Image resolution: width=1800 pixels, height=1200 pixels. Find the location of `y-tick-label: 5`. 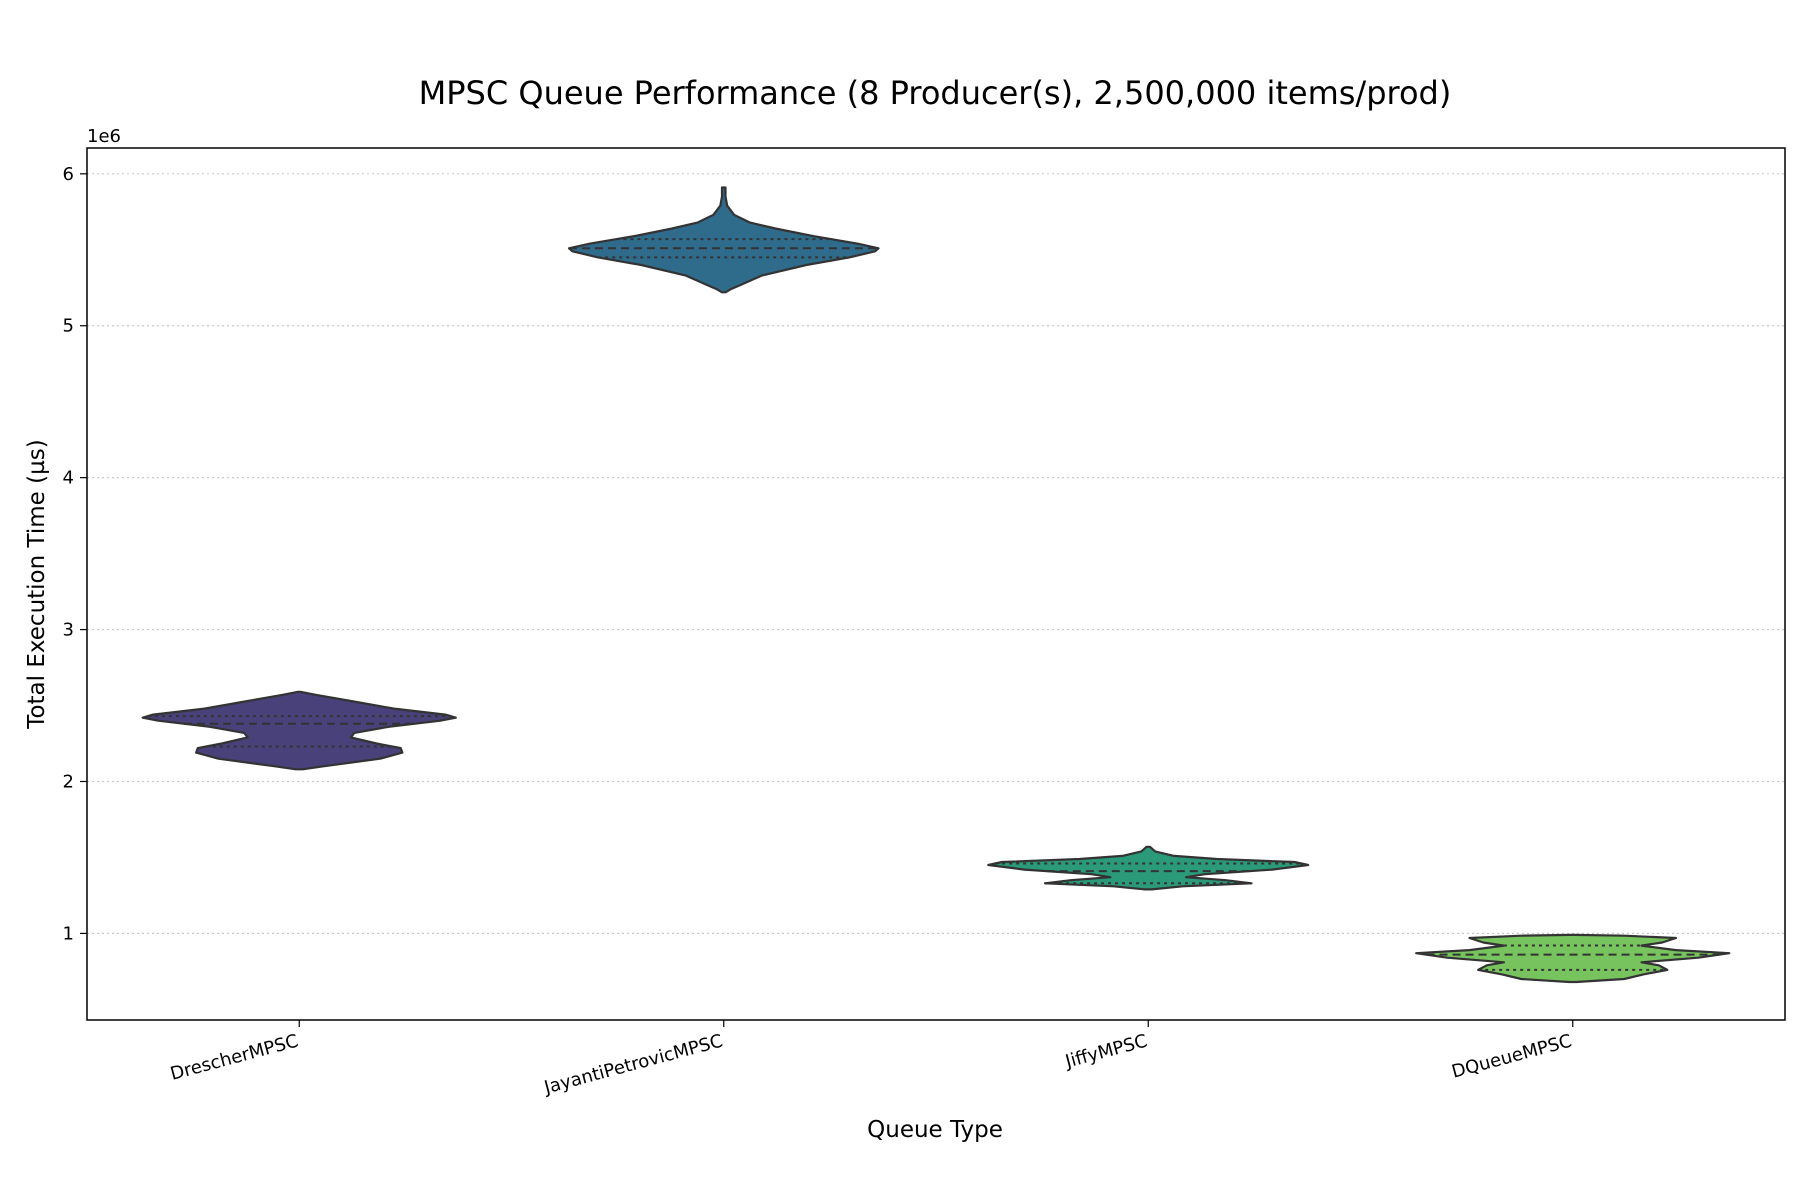

y-tick-label: 5 is located at coordinates (68, 326).